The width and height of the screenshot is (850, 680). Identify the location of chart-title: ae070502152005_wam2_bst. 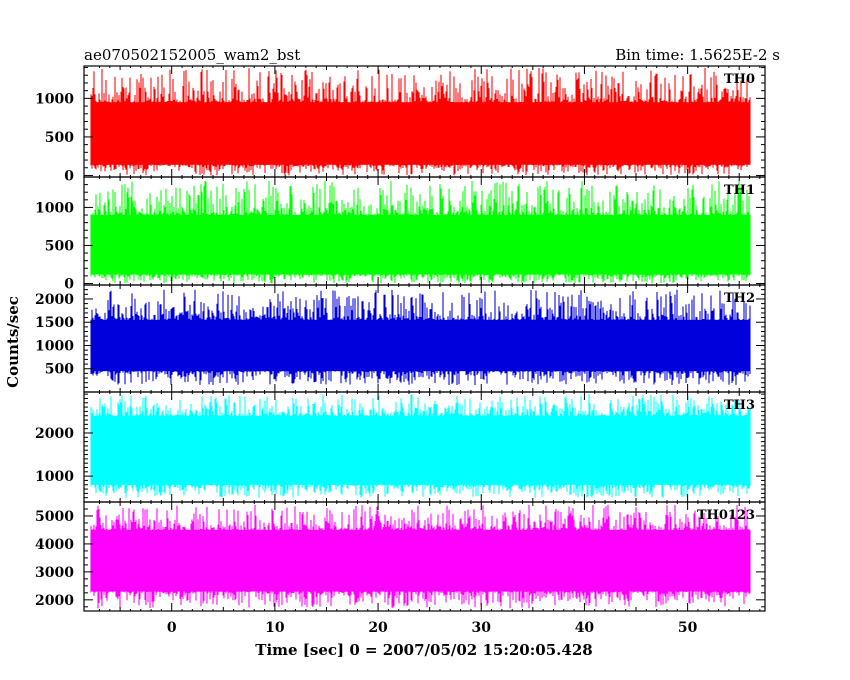
(192, 55).